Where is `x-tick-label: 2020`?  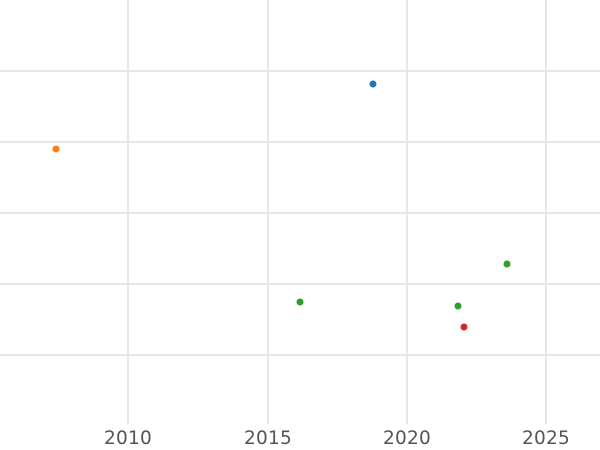
x-tick-label: 2020 is located at coordinates (407, 438).